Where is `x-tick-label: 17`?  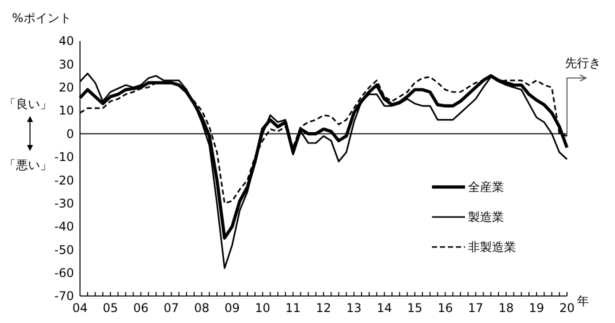 x-tick-label: 17 is located at coordinates (476, 308).